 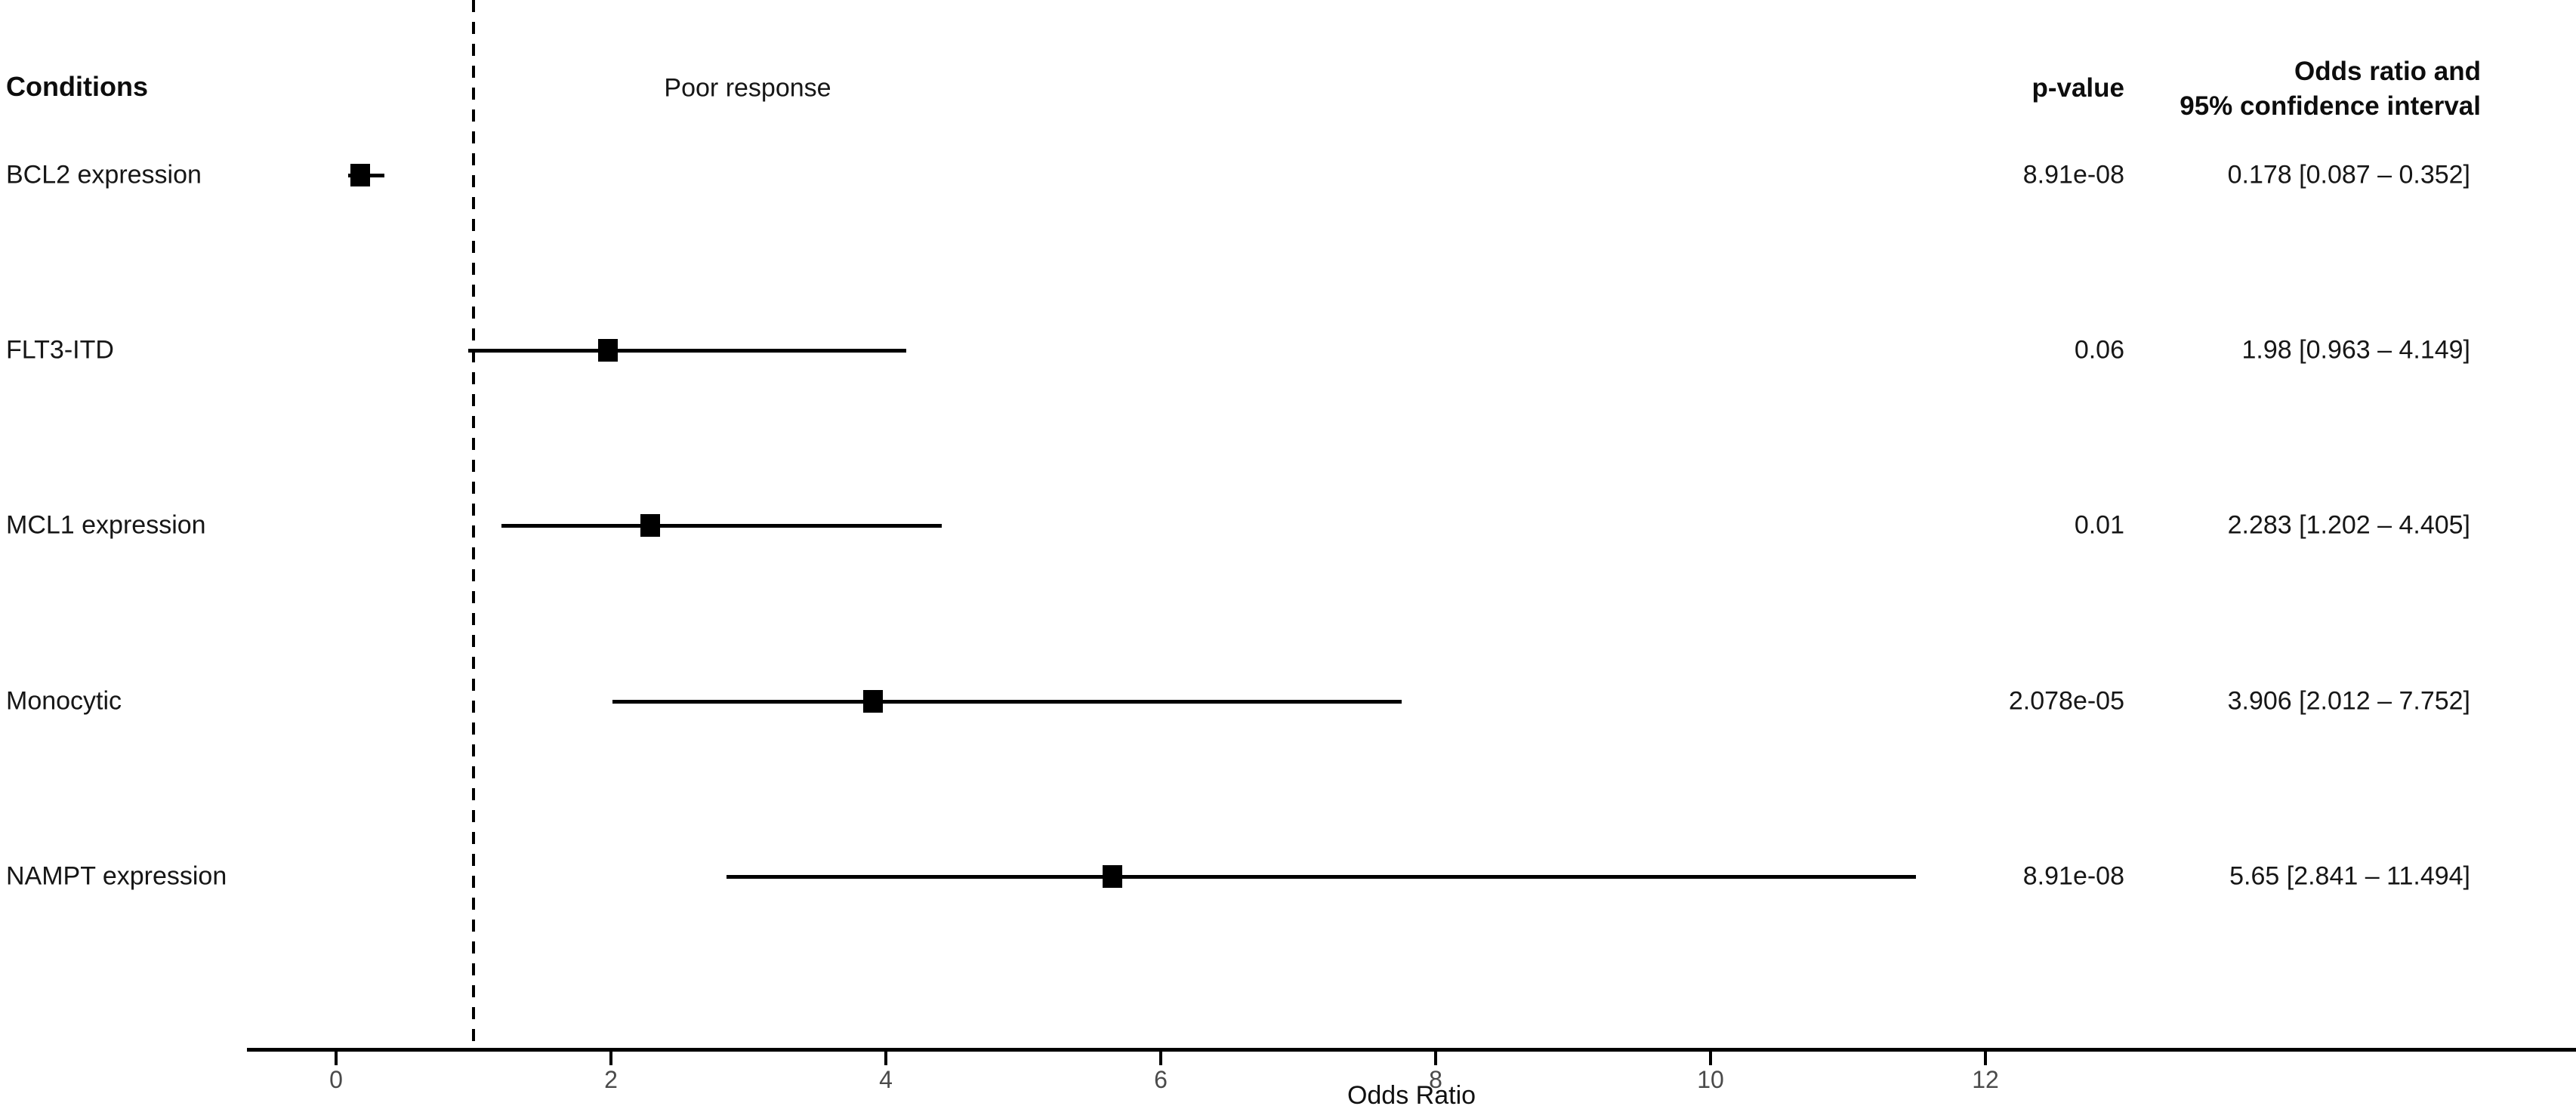 What do you see at coordinates (2348, 525) in the screenshot?
I see `or-ci-text: 2.283 [1.202 – 4.405]` at bounding box center [2348, 525].